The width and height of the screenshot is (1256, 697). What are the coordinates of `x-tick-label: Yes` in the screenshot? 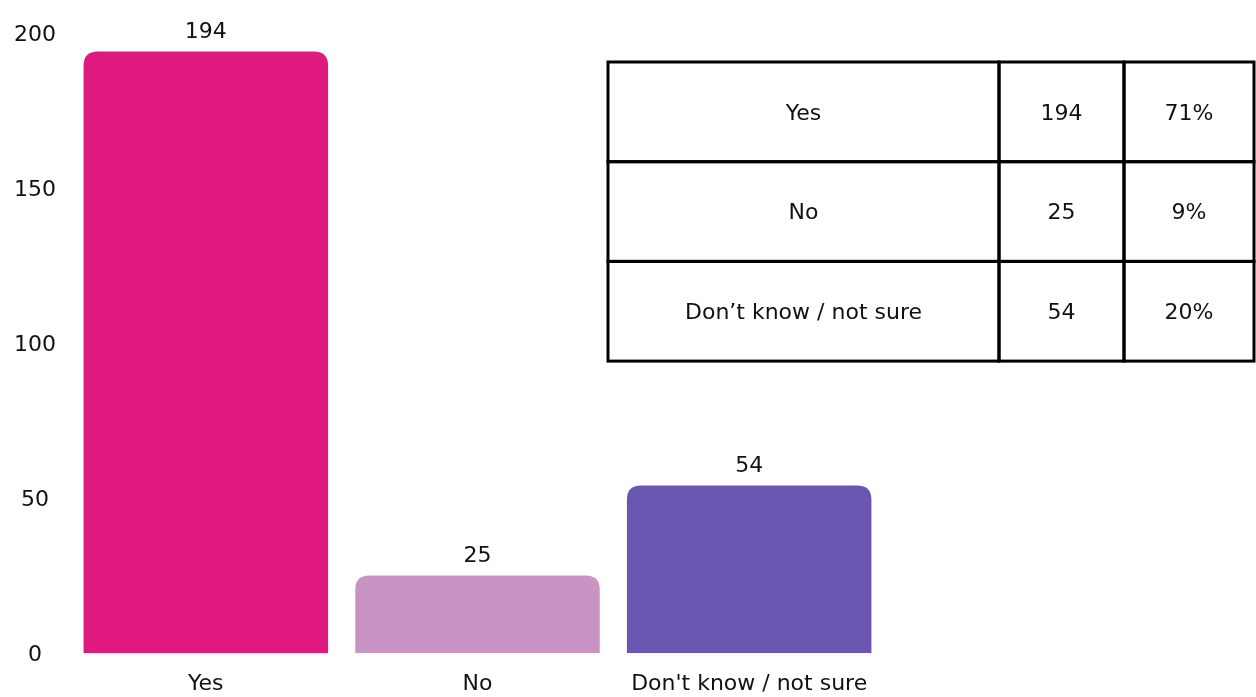 It's located at (205, 682).